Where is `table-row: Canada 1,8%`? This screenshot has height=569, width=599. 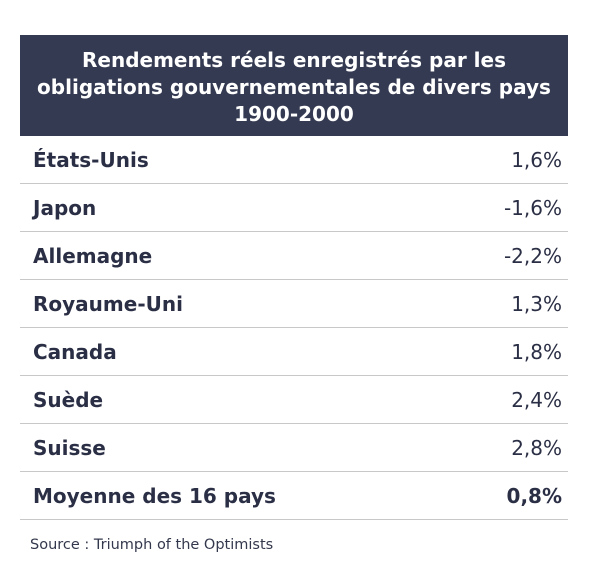
table-row: Canada 1,8% is located at coordinates (294, 352).